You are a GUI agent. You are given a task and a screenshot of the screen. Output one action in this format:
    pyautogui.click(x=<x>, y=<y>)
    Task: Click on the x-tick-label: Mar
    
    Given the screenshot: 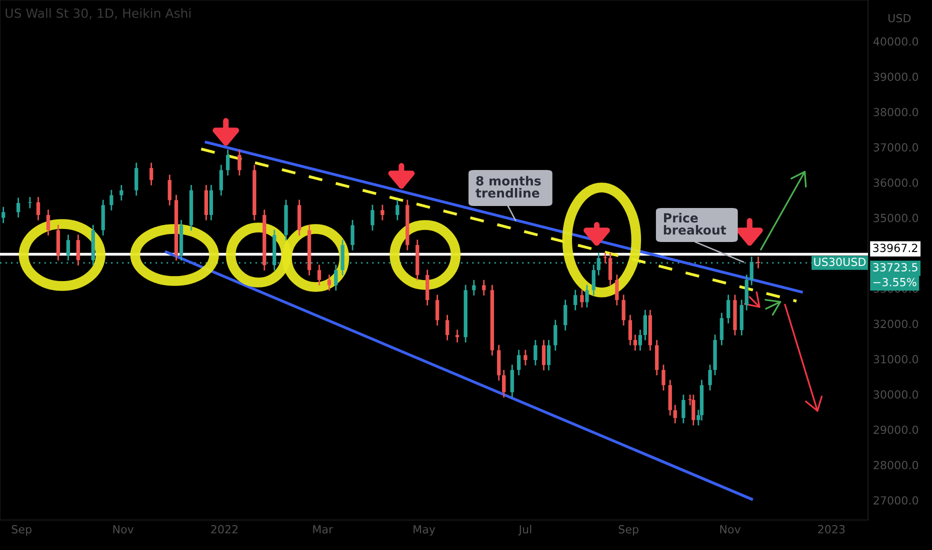 What is the action you would take?
    pyautogui.click(x=323, y=529)
    